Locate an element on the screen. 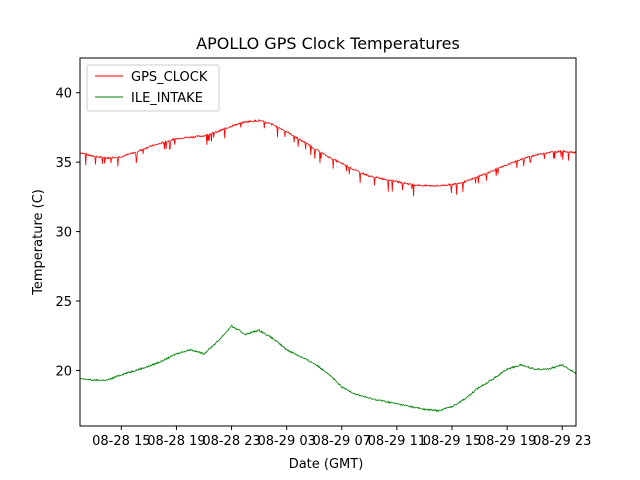 Image resolution: width=640 pixels, height=480 pixels. x-tick-label: 08-29 19 is located at coordinates (507, 441).